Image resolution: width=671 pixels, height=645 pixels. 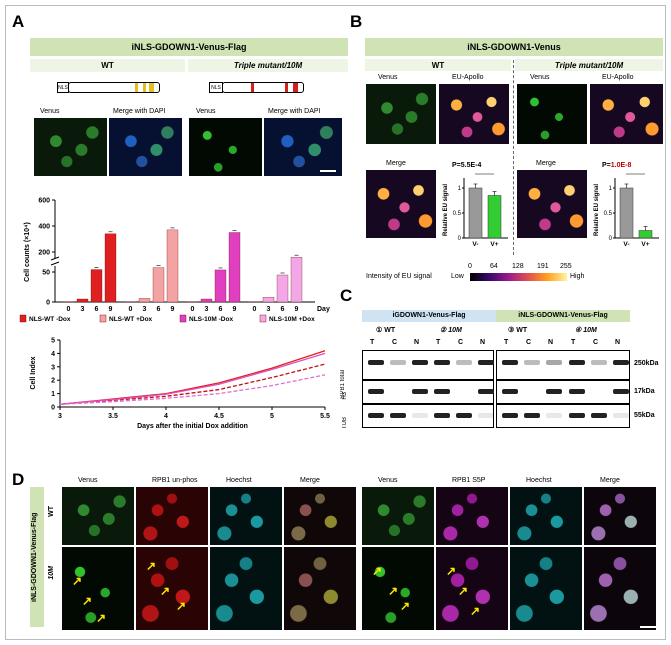 What do you see at coordinates (356, 21) in the screenshot?
I see `panel-letter-b: B` at bounding box center [356, 21].